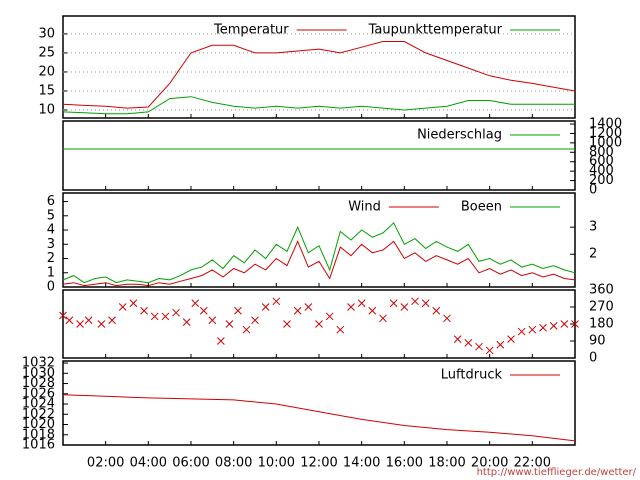  Describe the element at coordinates (361, 463) in the screenshot. I see `x-tick-label: 14:00` at that location.